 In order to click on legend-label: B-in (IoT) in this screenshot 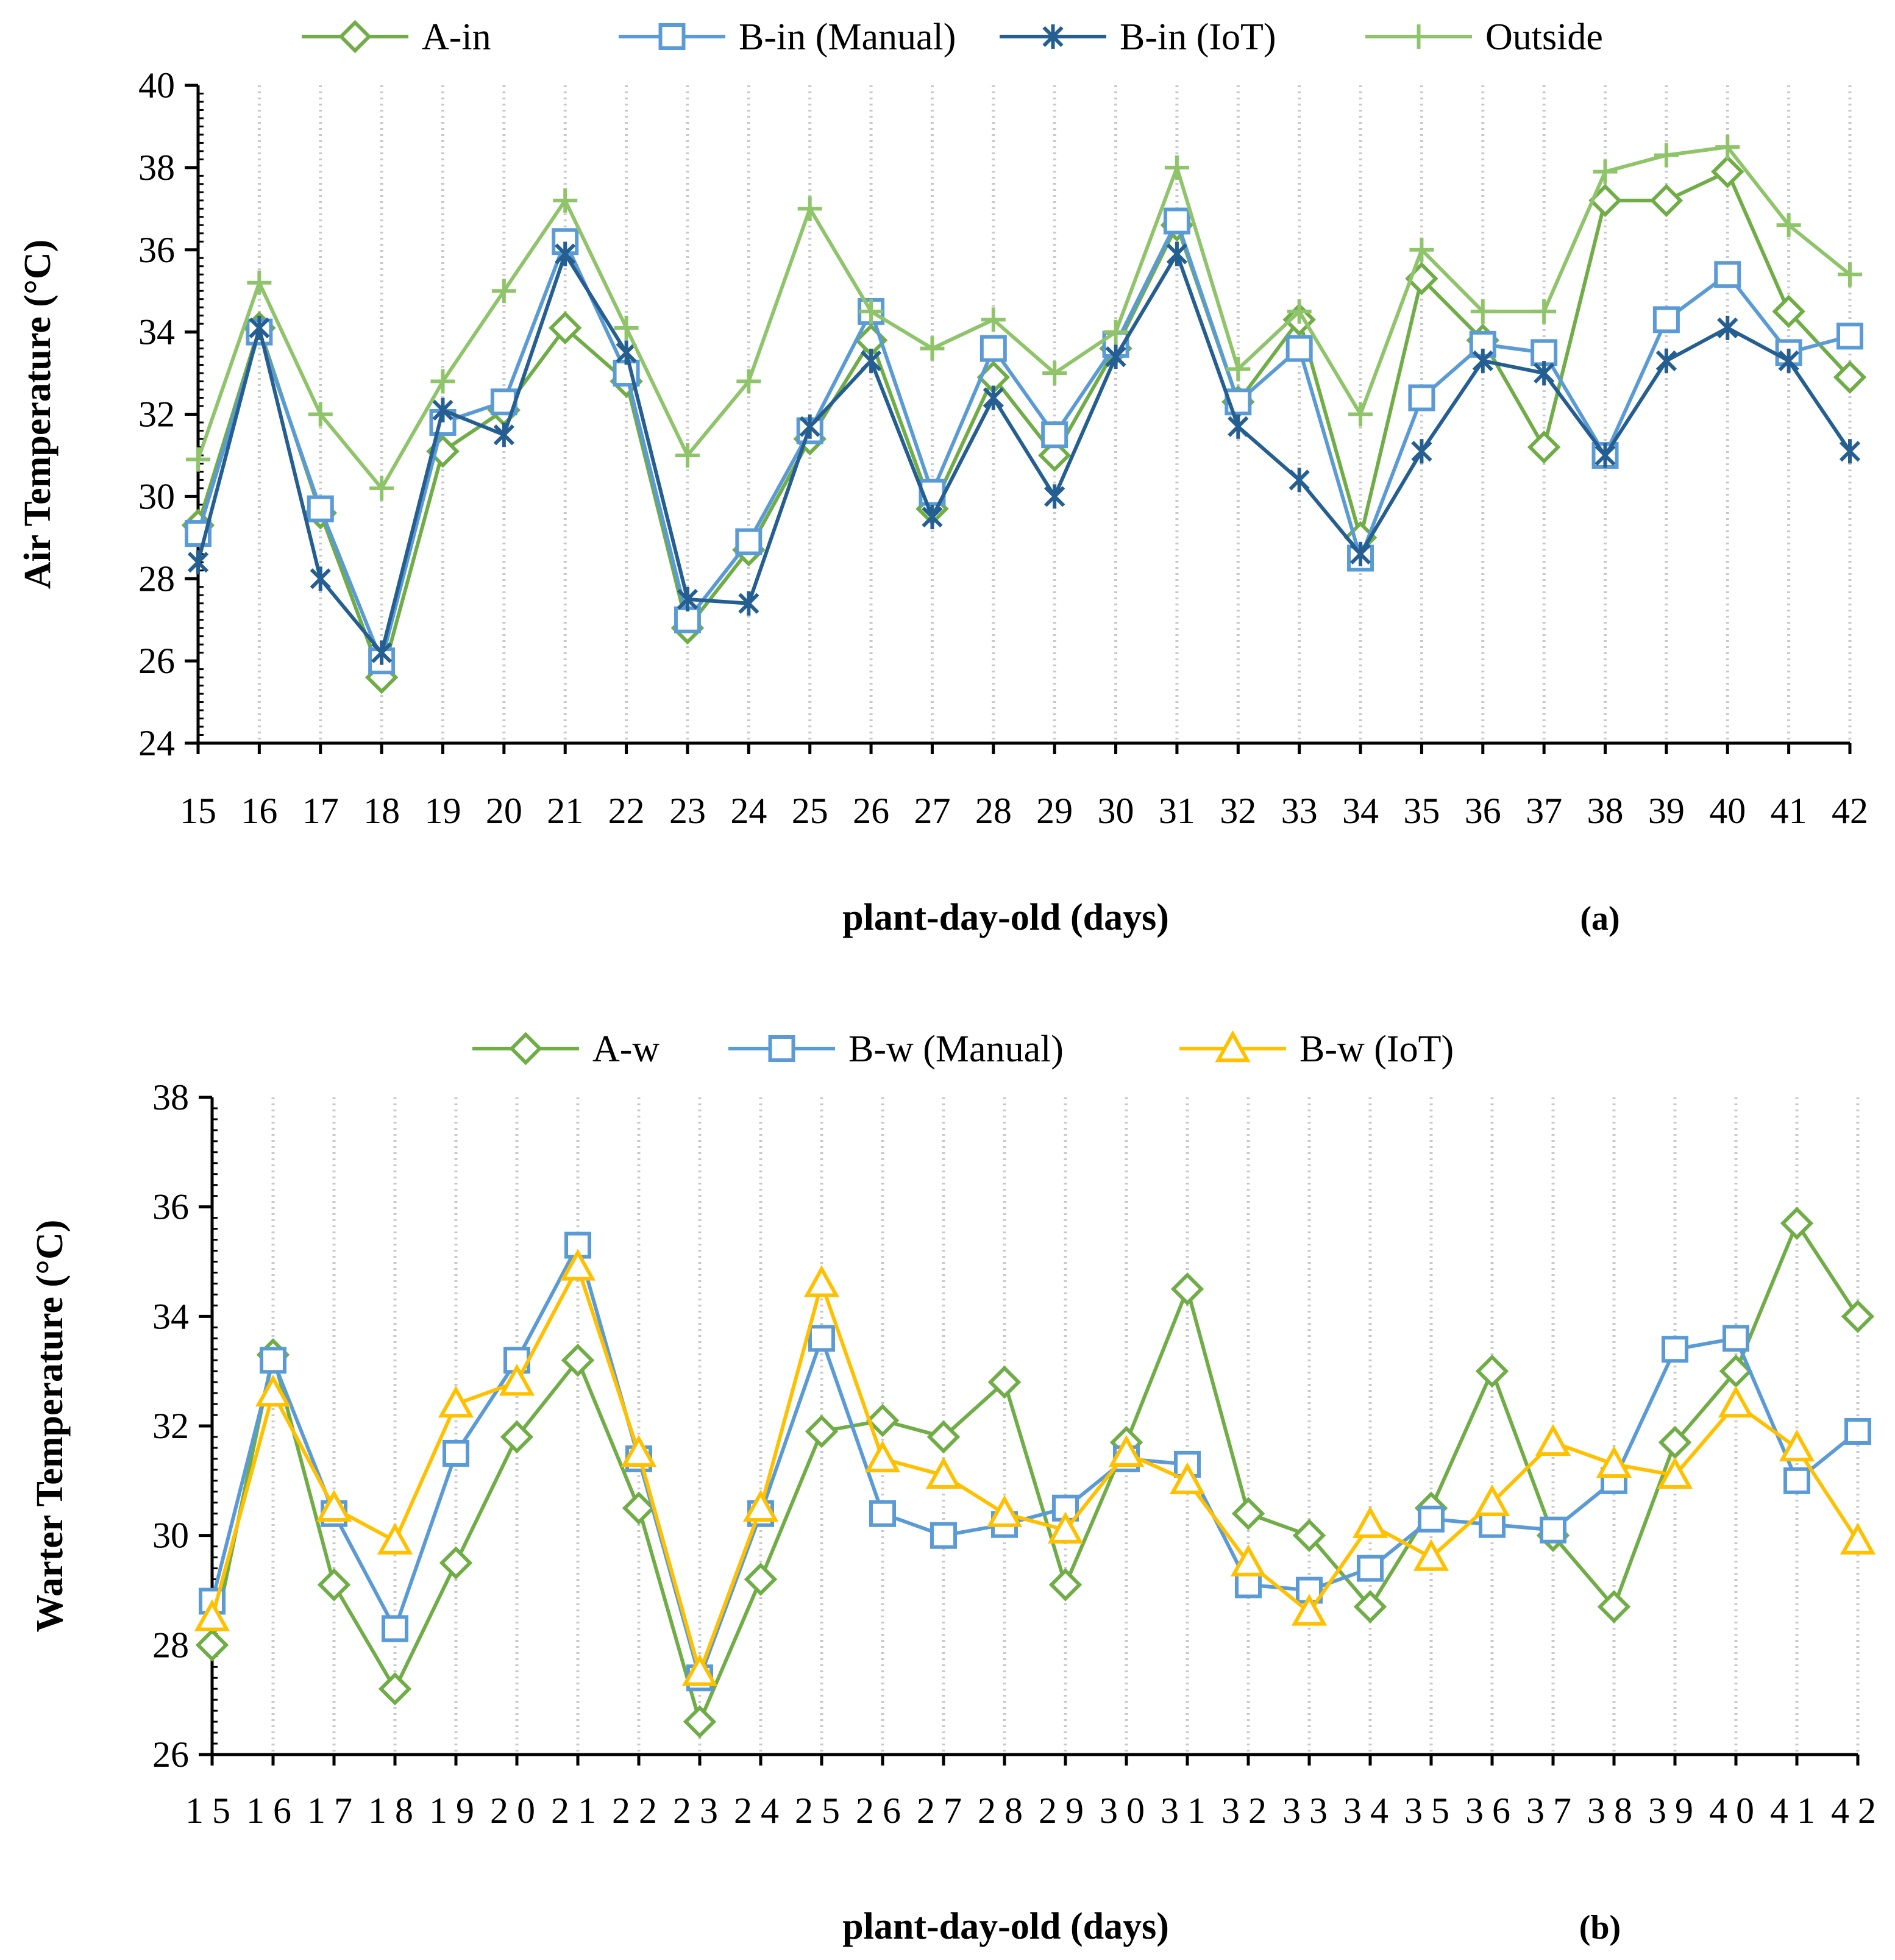, I will do `click(1198, 37)`.